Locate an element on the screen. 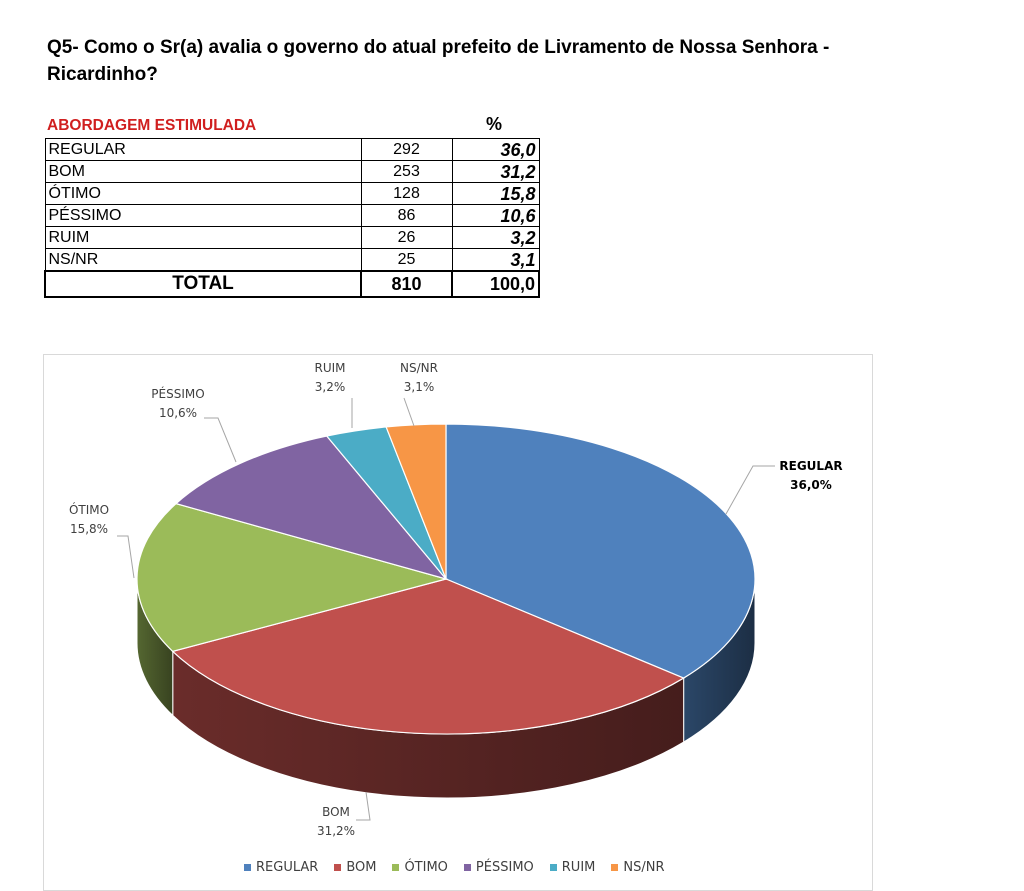 This screenshot has width=1024, height=891. legend-swatch-p-ssimo is located at coordinates (467, 867).